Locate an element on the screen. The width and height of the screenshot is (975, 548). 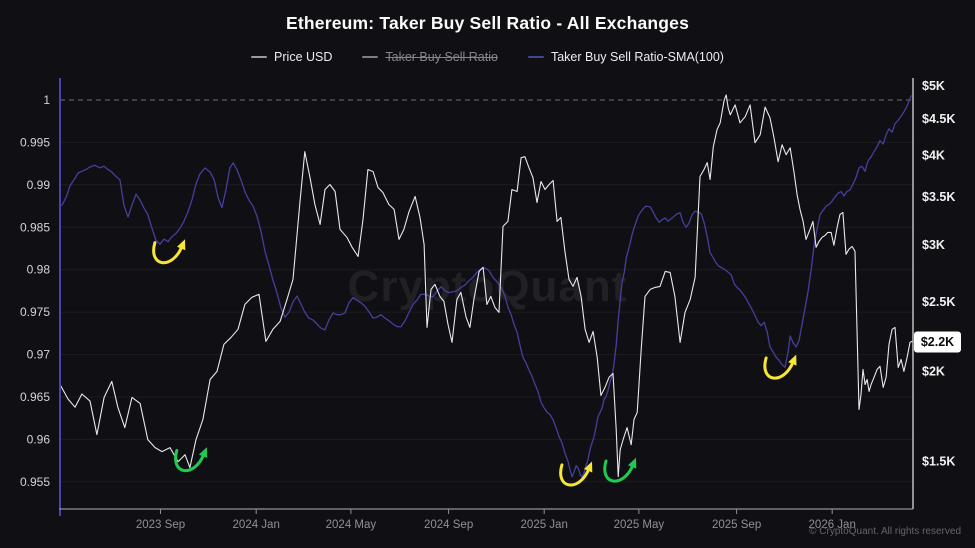
left-tick-label: 0.995 is located at coordinates (35, 142).